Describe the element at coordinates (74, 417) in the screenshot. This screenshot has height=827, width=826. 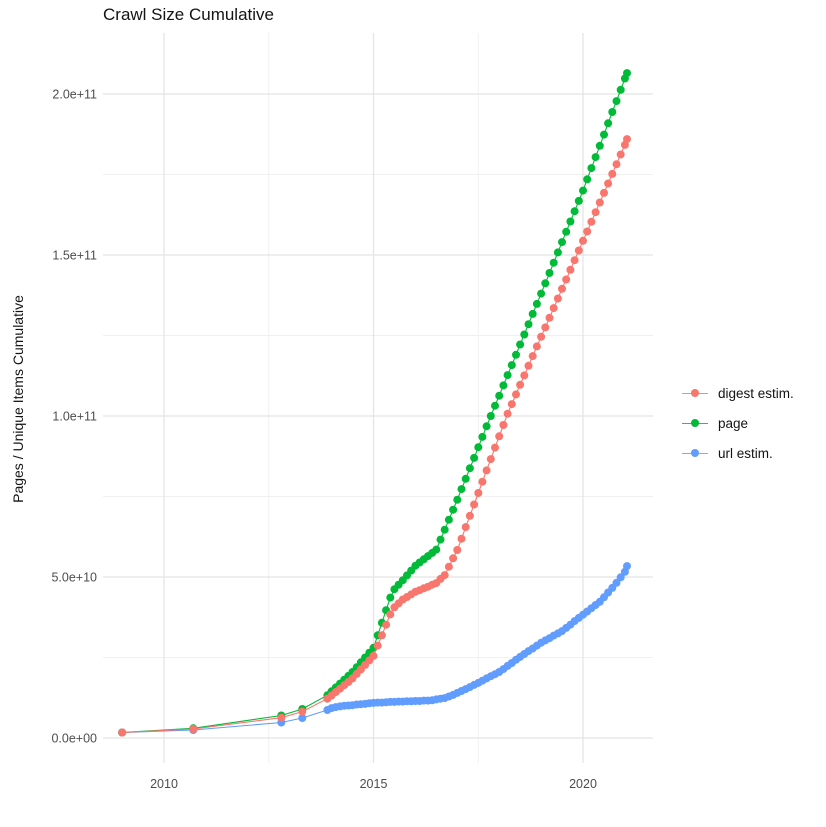
I see `y-tick-label: 1.0e+11` at that location.